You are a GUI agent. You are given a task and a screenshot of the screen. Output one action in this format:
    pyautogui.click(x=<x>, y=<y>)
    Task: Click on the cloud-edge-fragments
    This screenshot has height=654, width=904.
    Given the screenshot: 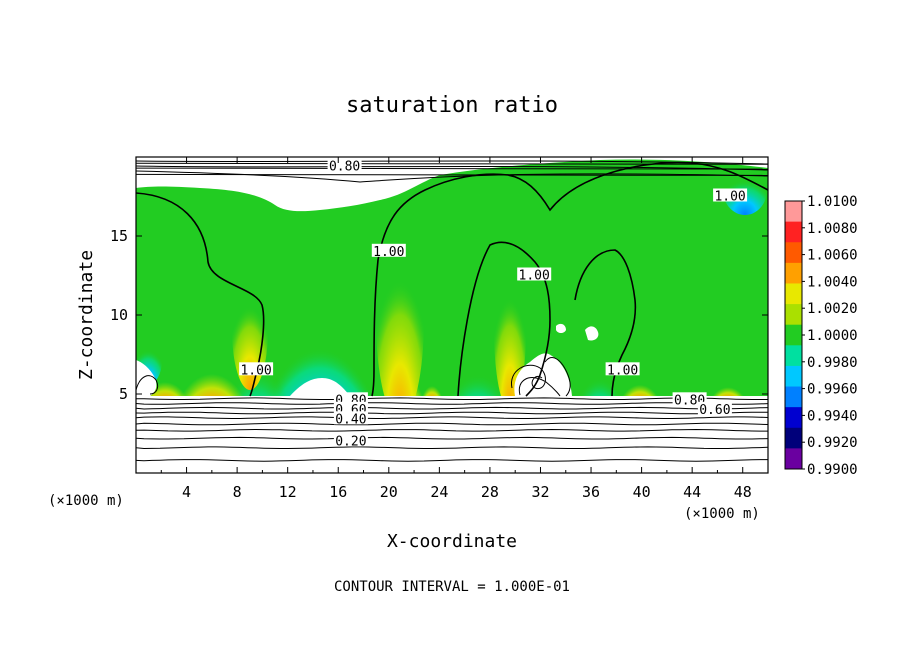 What is the action you would take?
    pyautogui.click(x=367, y=359)
    